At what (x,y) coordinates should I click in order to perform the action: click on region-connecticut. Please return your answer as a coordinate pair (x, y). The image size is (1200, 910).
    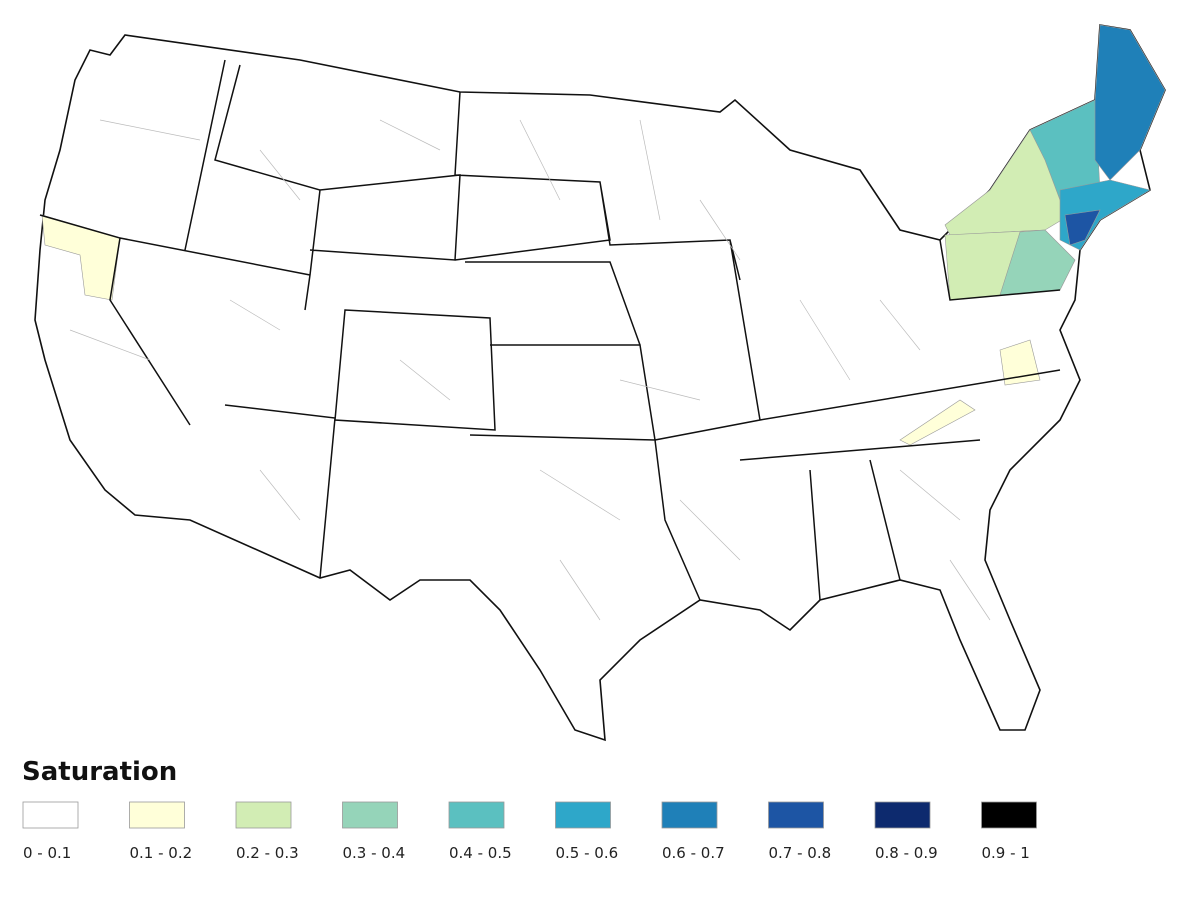
    Looking at the image, I should click on (1082, 227).